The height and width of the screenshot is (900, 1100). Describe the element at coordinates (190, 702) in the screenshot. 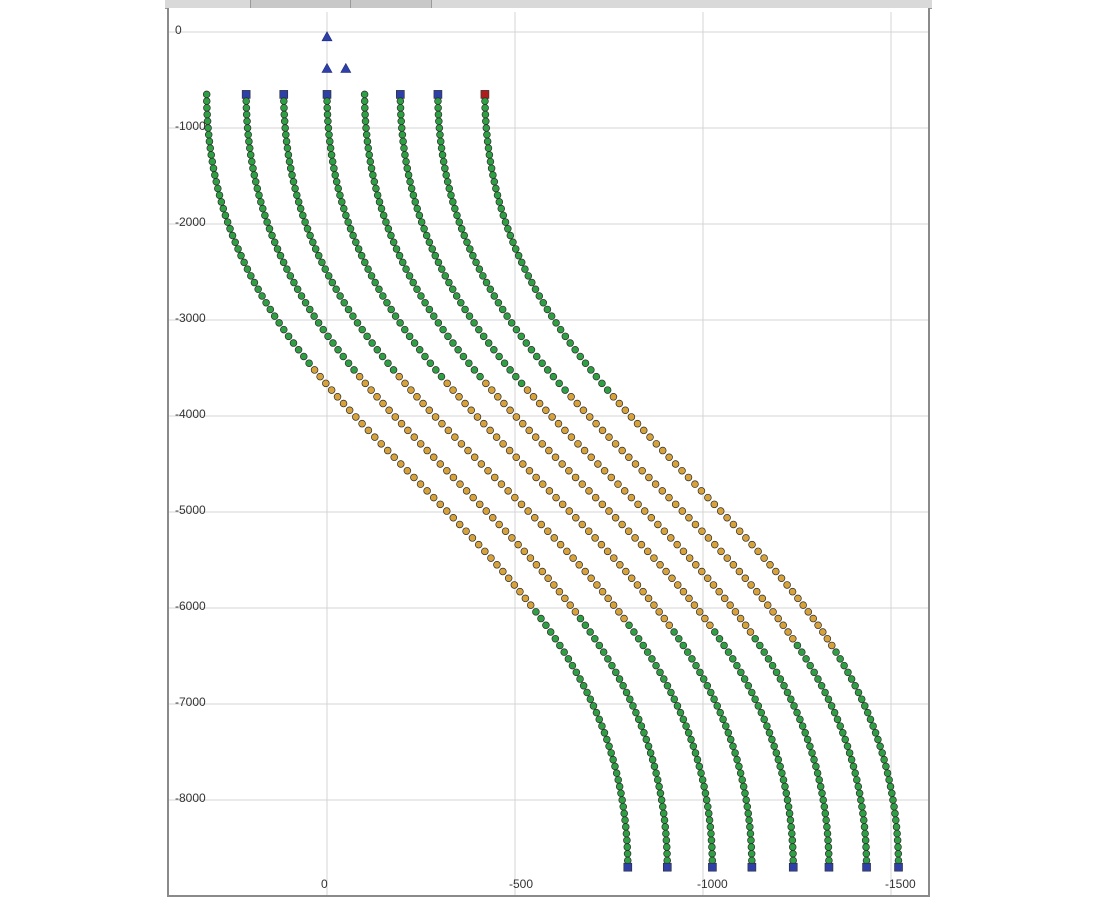

I see `y-tick-label: -7000` at that location.